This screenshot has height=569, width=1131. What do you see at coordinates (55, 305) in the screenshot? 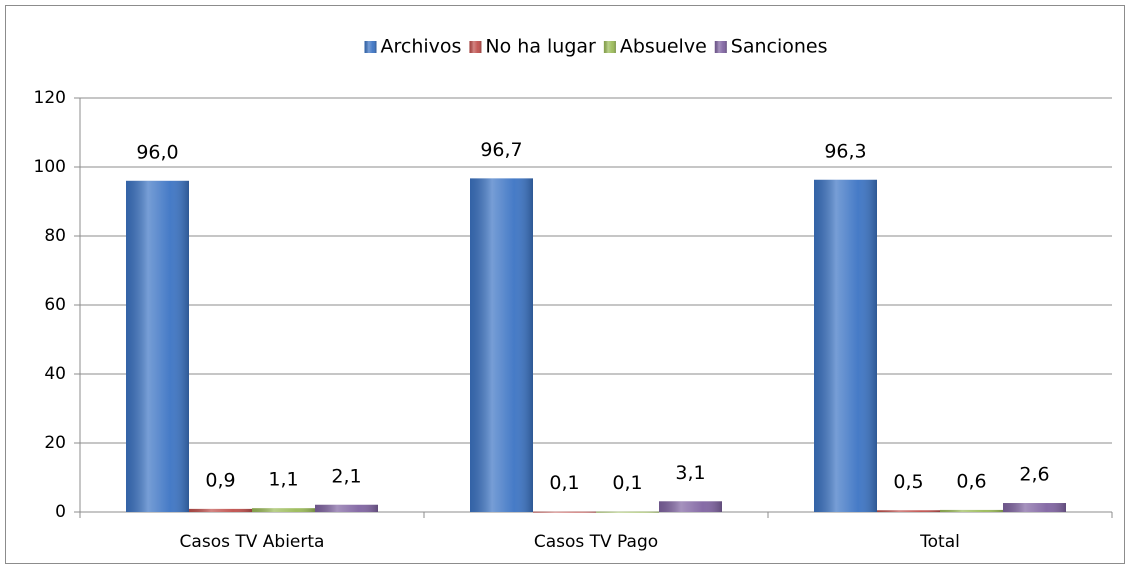
I see `y-tick-label: 60` at bounding box center [55, 305].